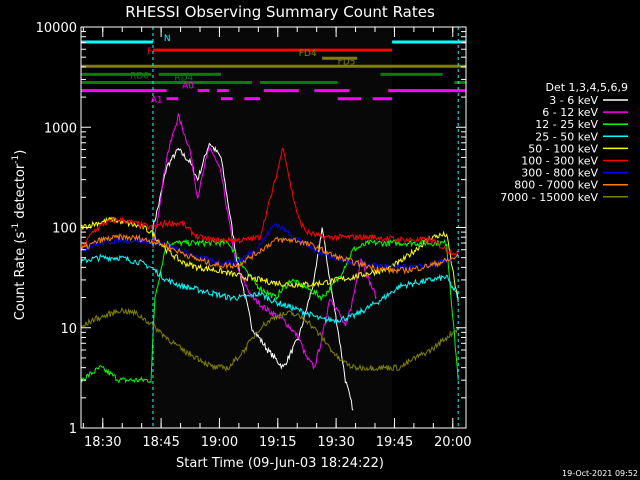 The height and width of the screenshot is (480, 640). Describe the element at coordinates (149, 52) in the screenshot. I see `flag-bar-label: F` at that location.